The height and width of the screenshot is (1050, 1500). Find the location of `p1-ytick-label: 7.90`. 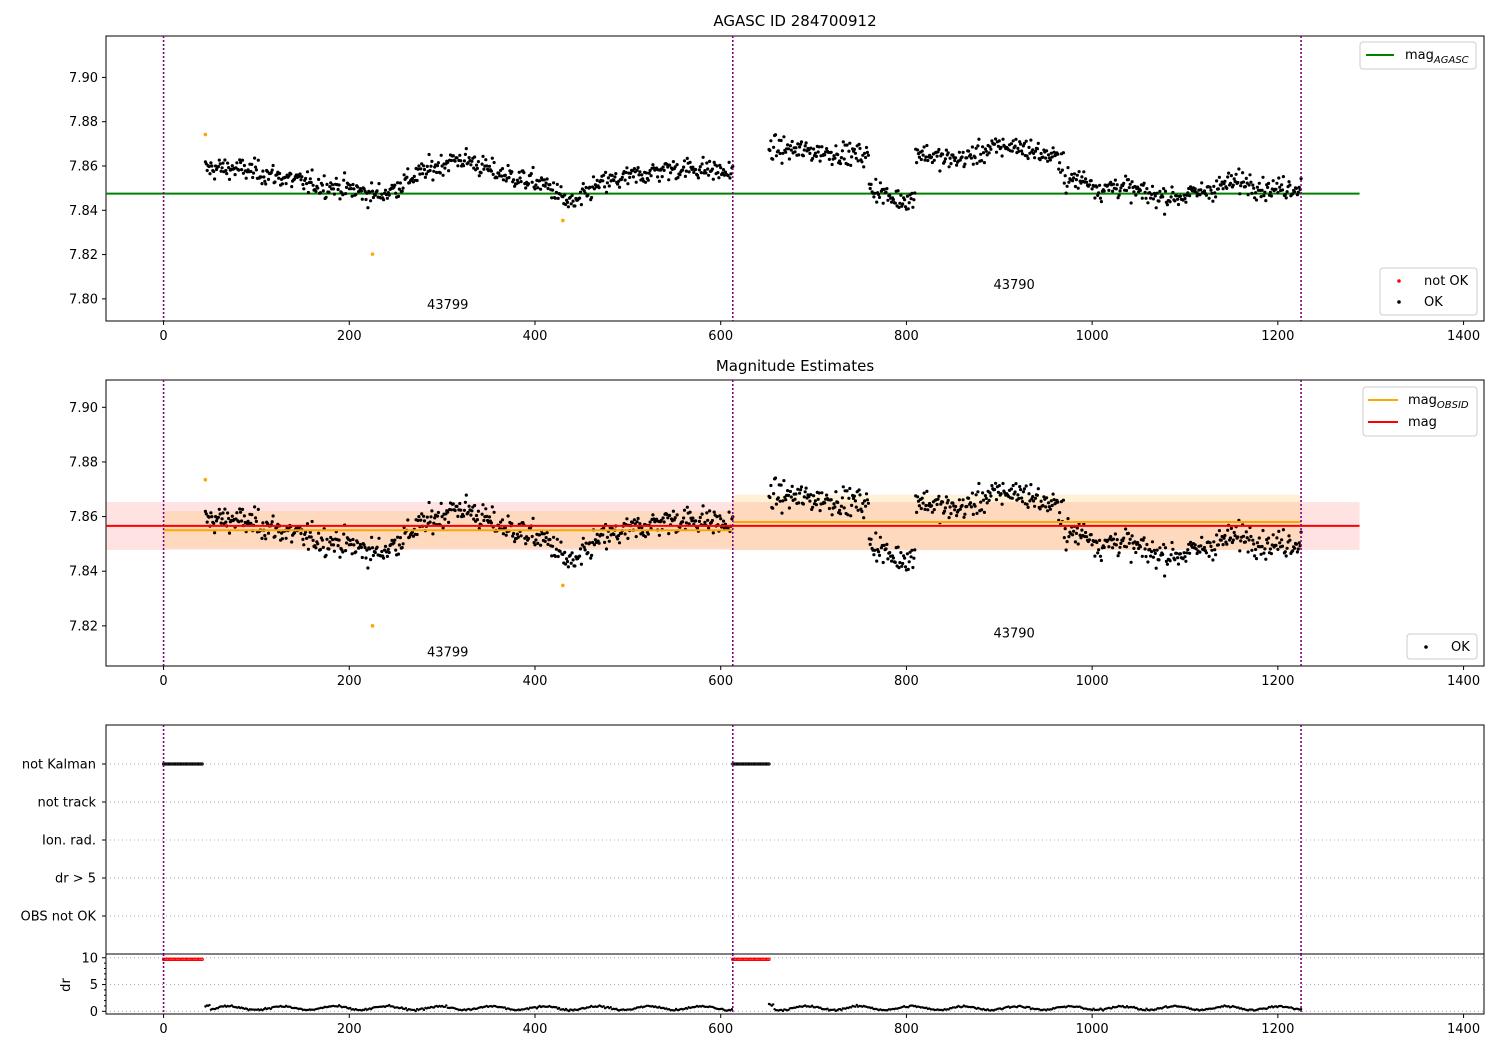

p1-ytick-label: 7.90 is located at coordinates (83, 78).